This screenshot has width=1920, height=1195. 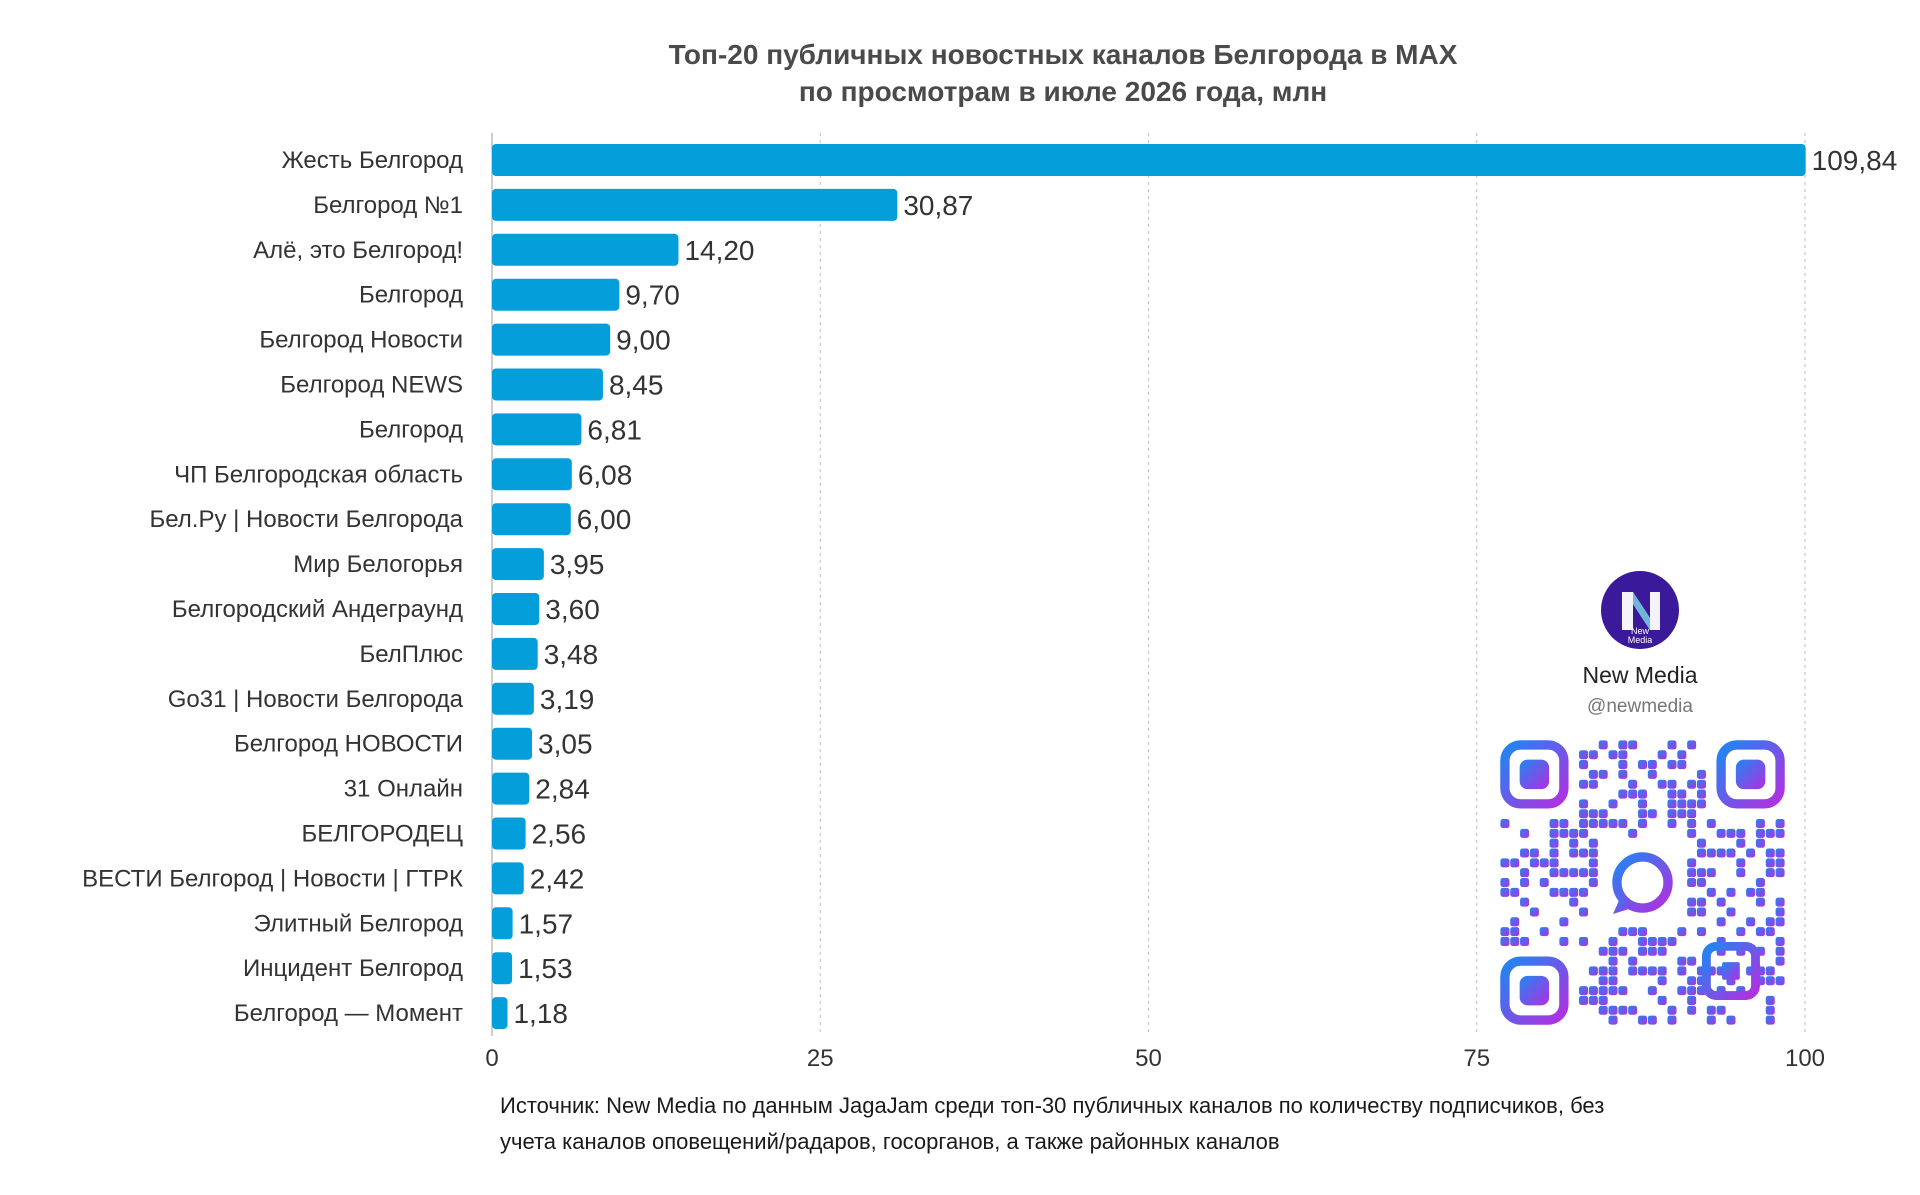 I want to click on value-label-10: 3,95, so click(x=577, y=564).